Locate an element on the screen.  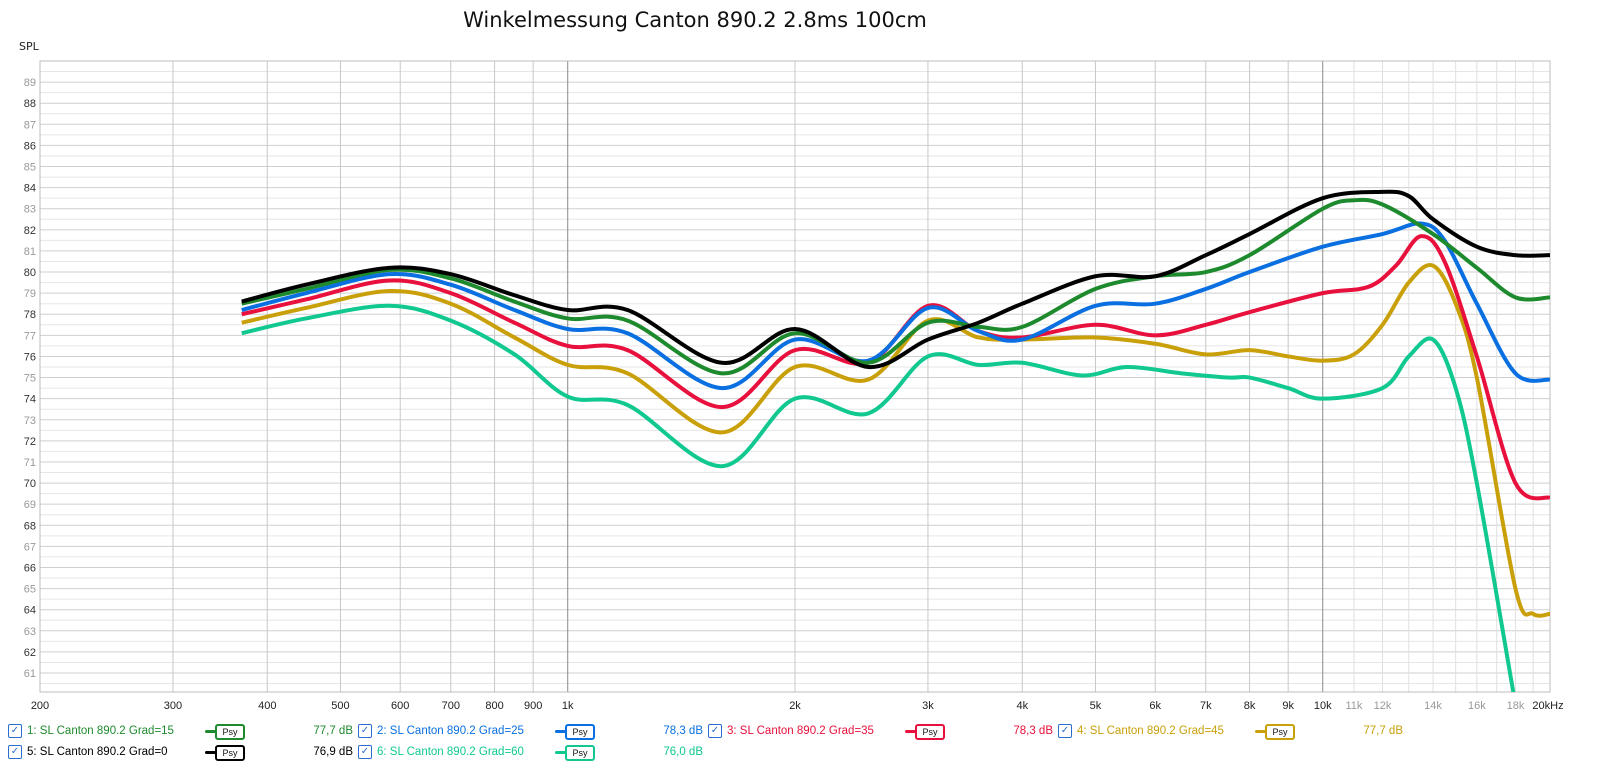
y-tick-label: 86 is located at coordinates (30, 146).